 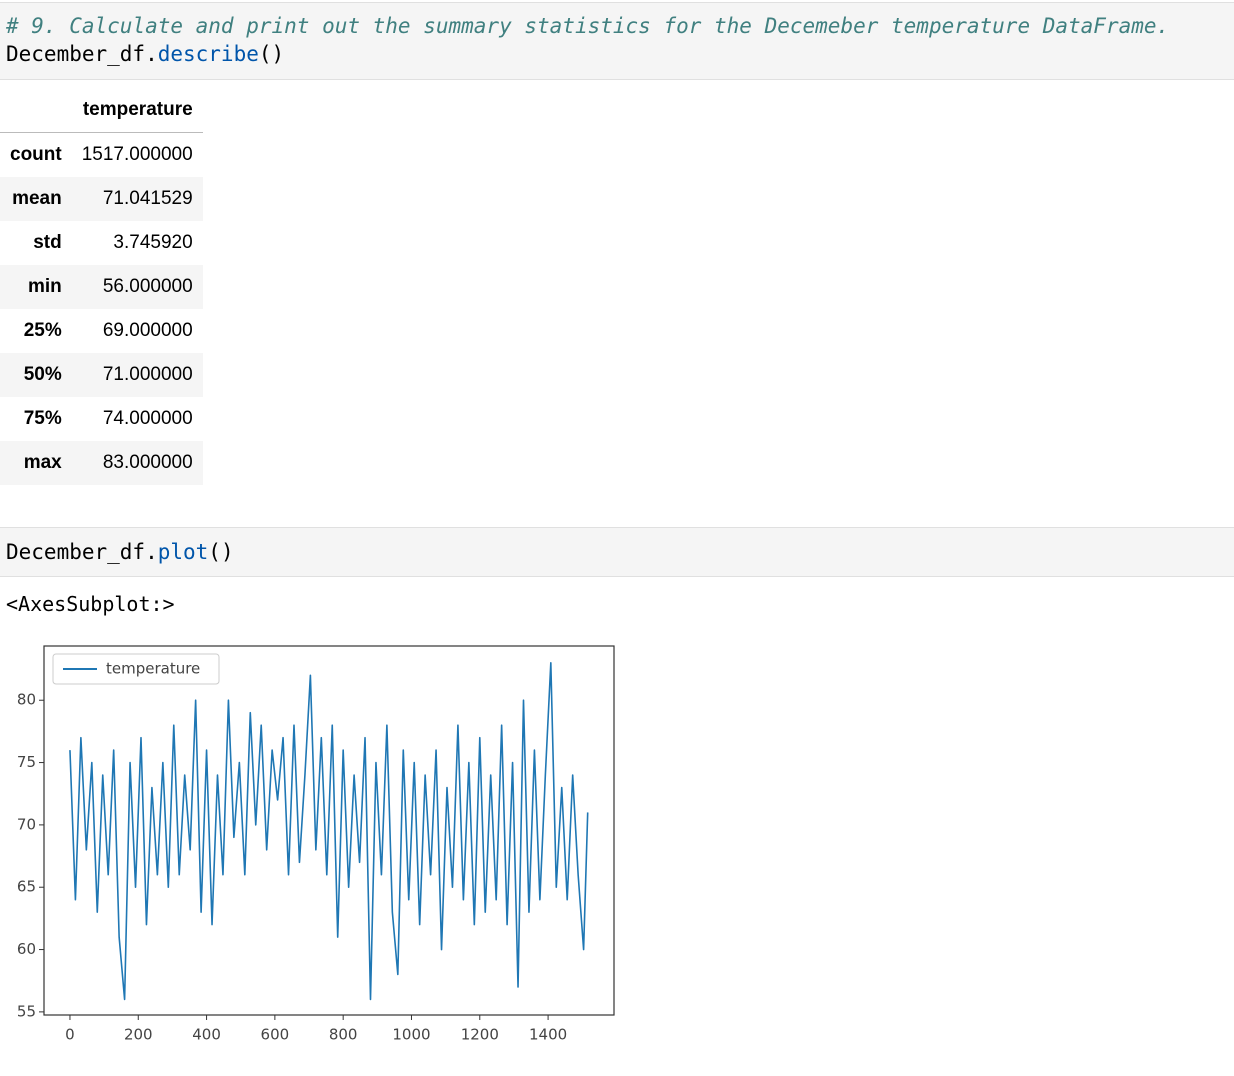 I want to click on y-tick-label: 55, so click(x=26, y=1011).